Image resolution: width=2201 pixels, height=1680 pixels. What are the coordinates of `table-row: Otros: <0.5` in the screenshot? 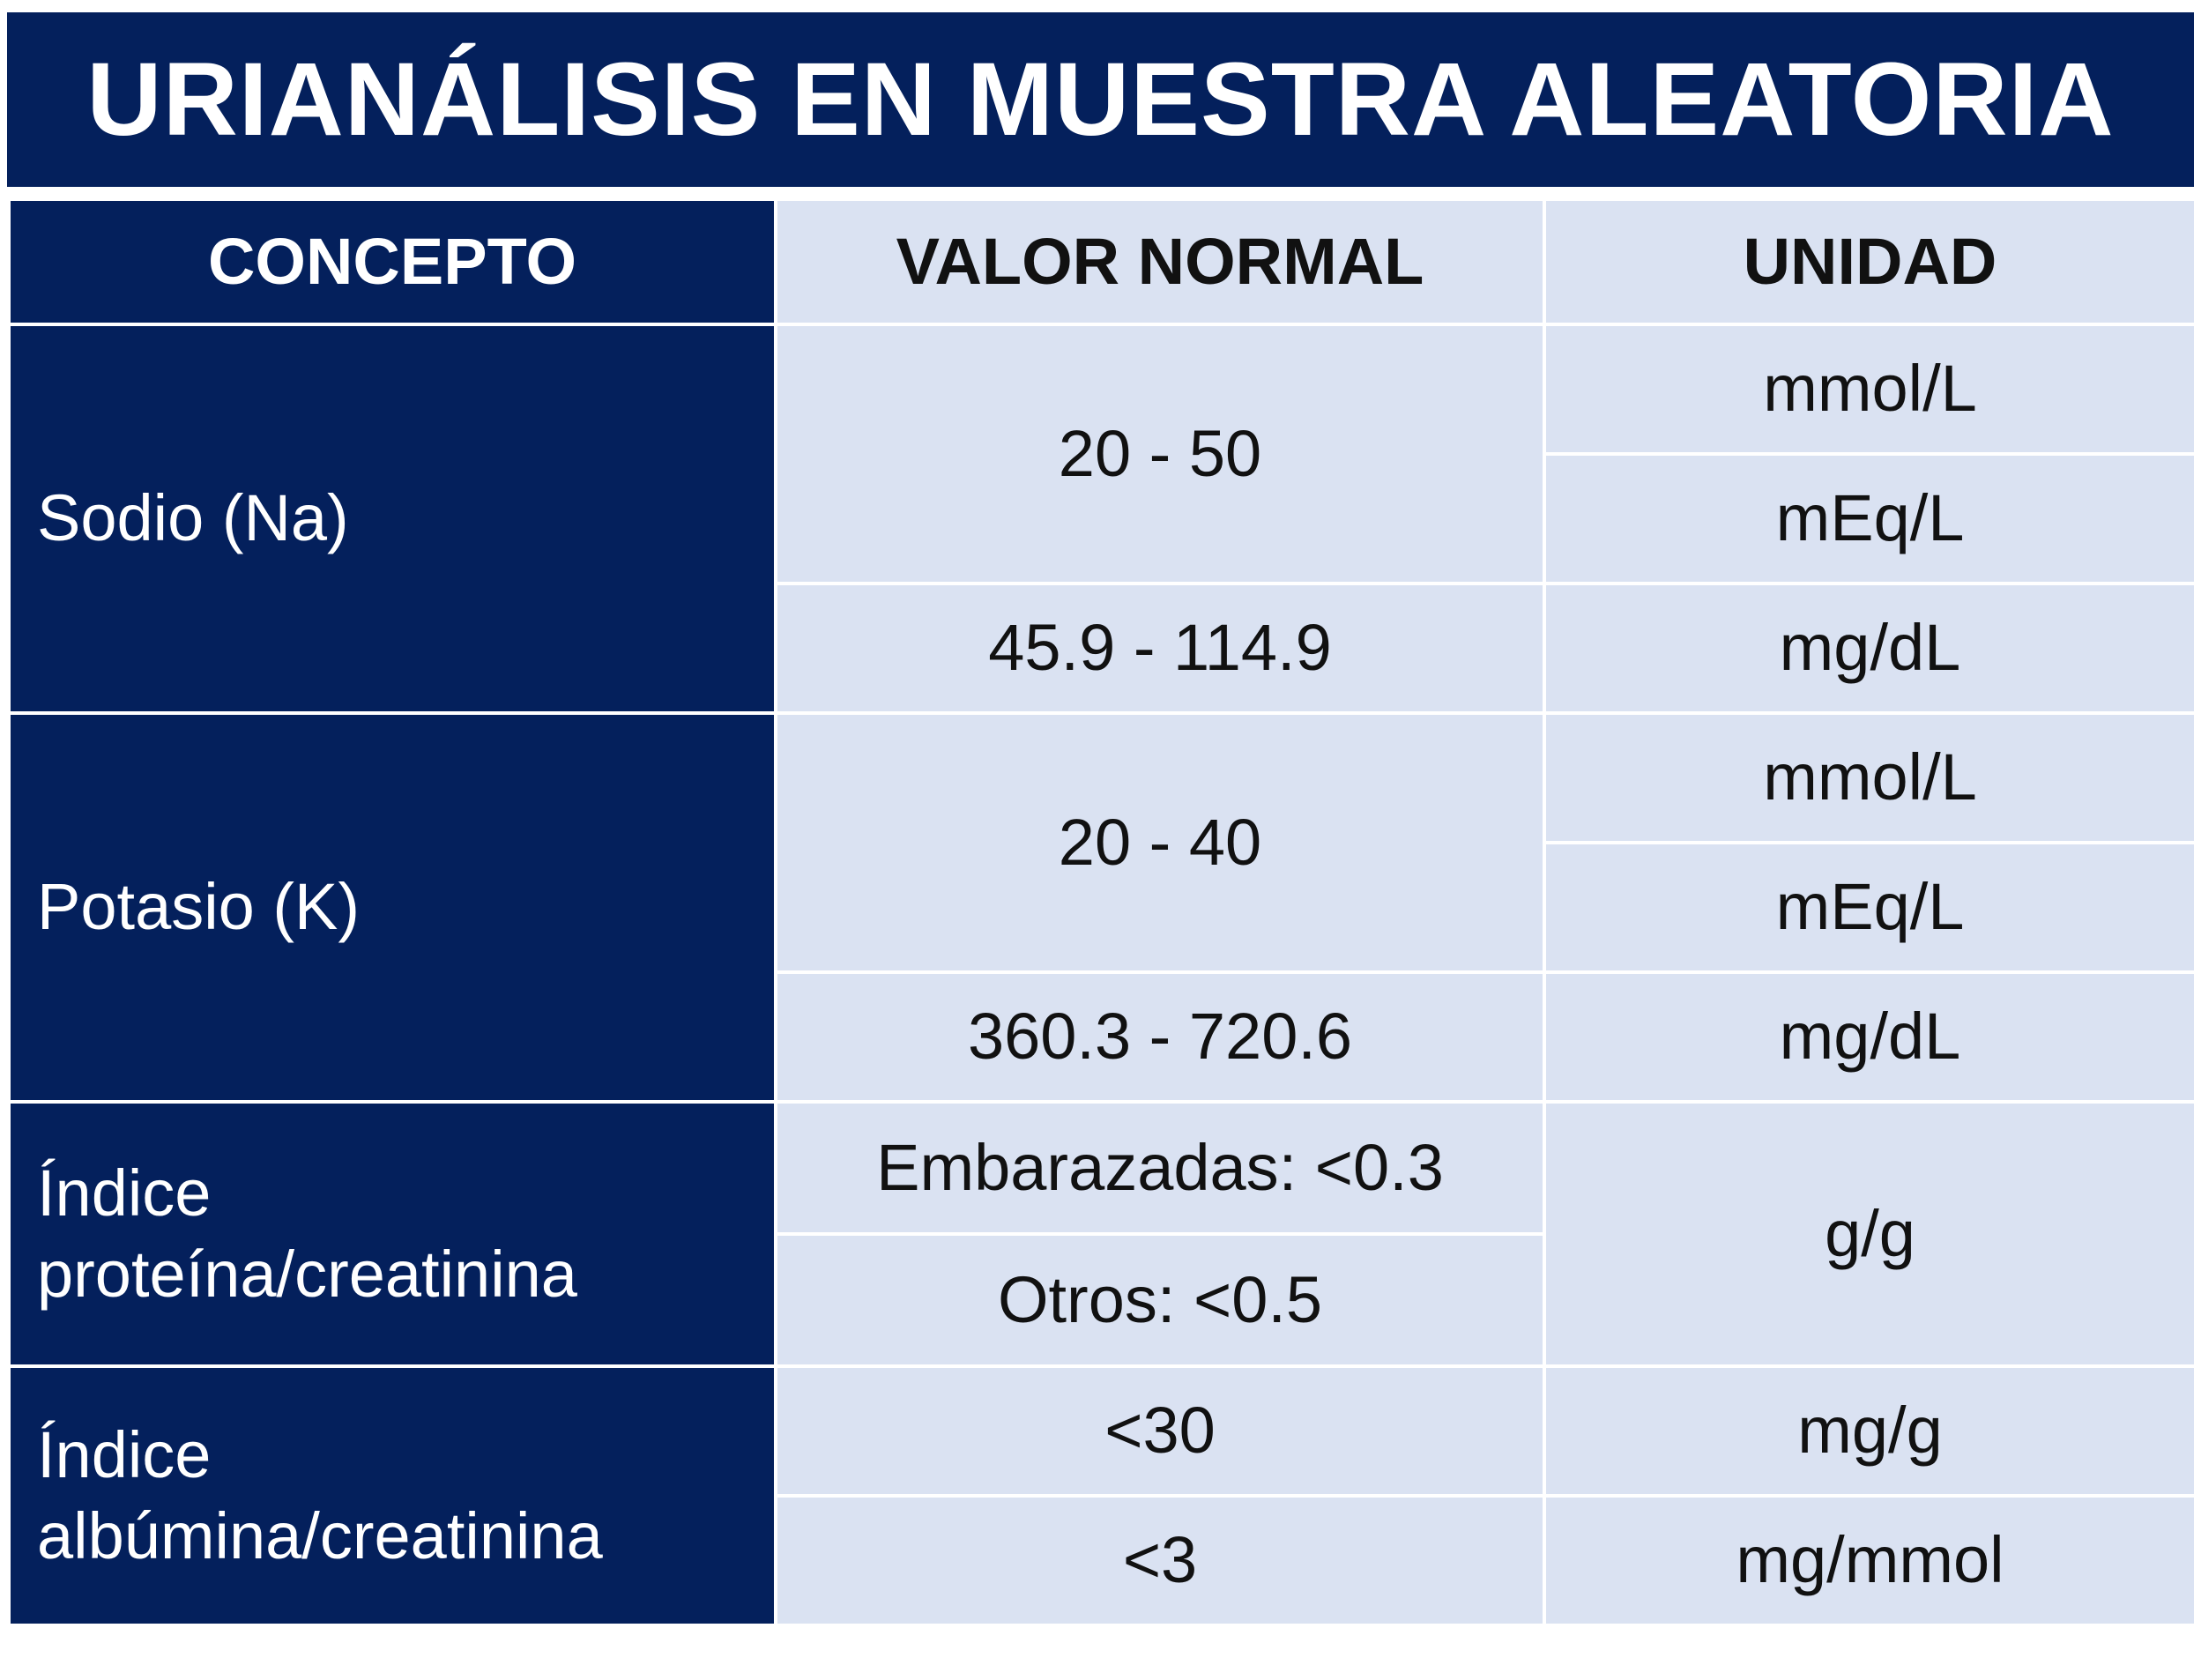 It's located at (1102, 1300).